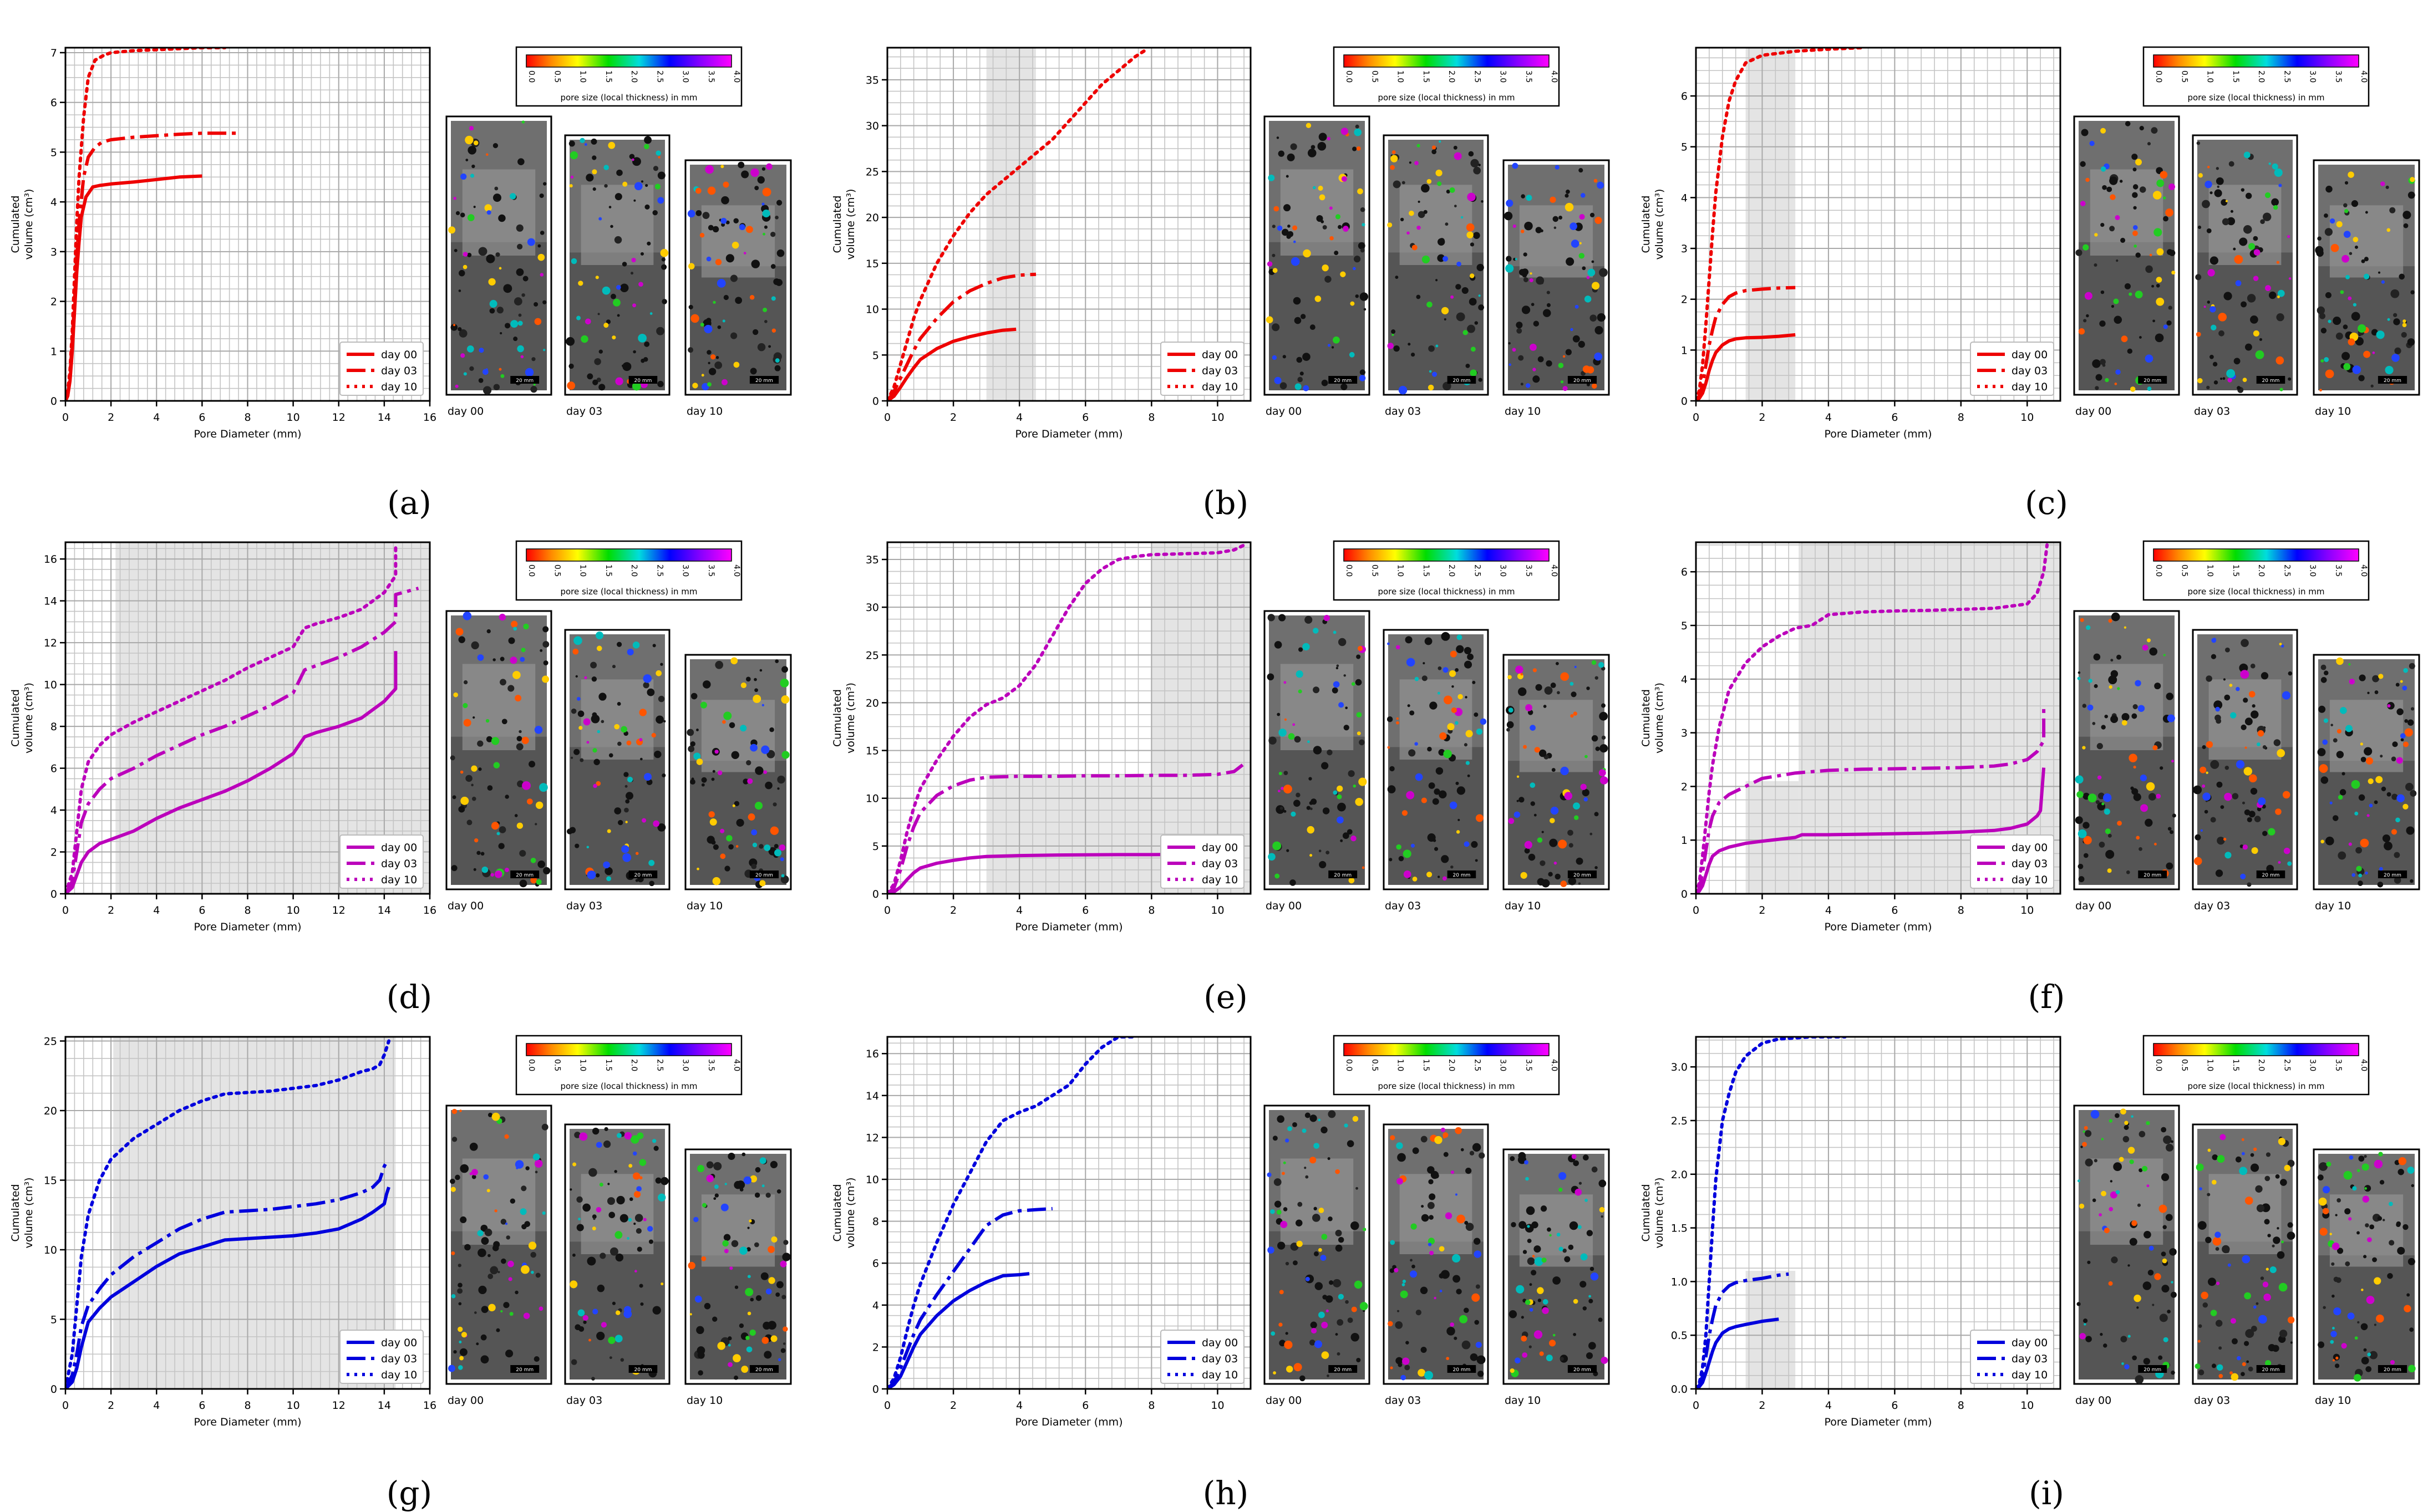 The height and width of the screenshot is (1512, 2433). Describe the element at coordinates (1828, 418) in the screenshot. I see `x-tick-label: 4` at that location.